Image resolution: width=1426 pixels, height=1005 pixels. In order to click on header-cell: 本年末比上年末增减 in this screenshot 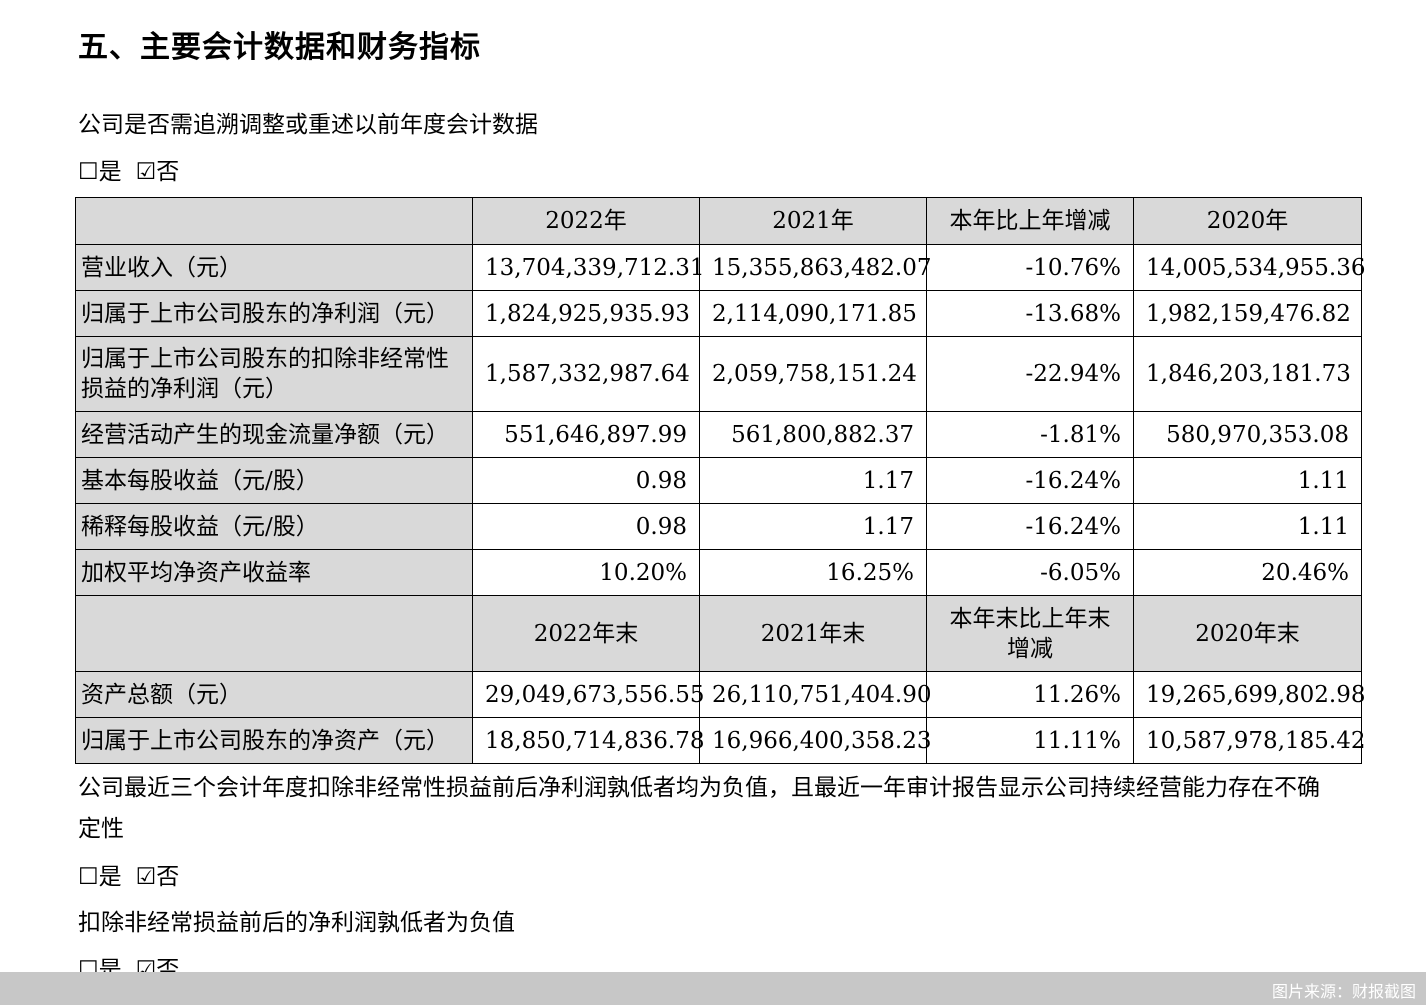, I will do `click(1030, 633)`.